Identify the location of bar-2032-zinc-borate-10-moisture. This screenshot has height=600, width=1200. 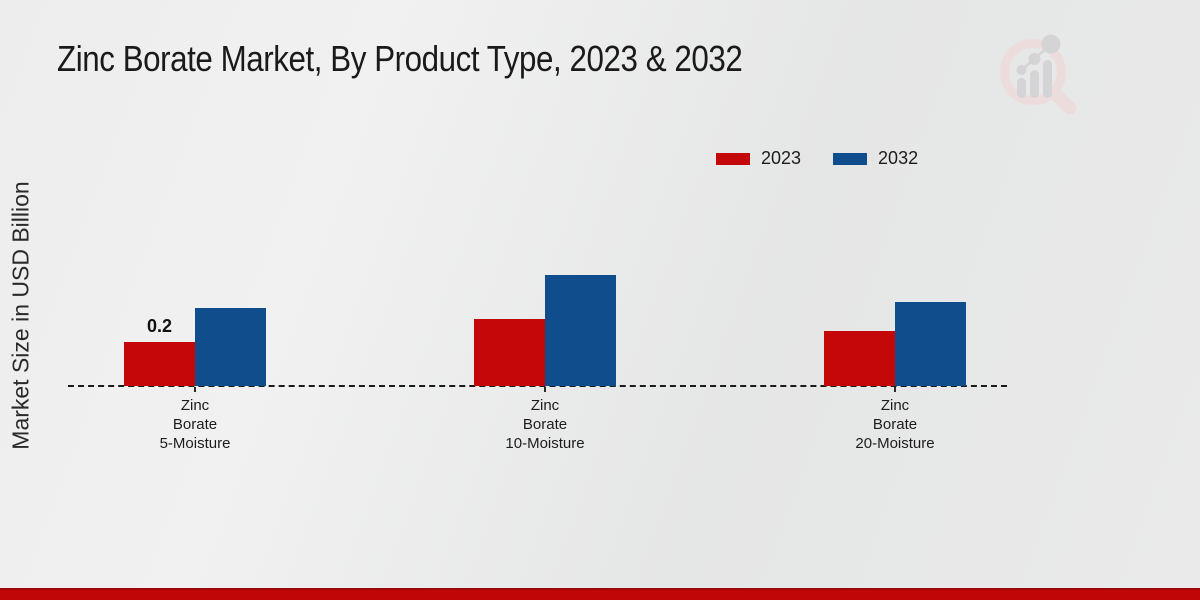
(580, 330).